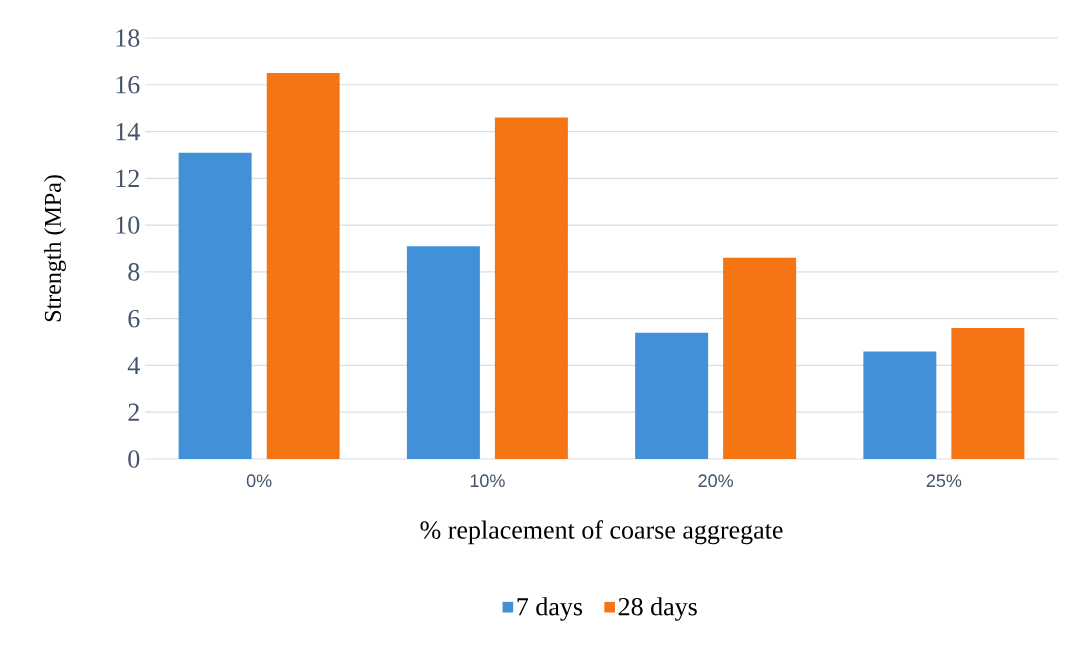 This screenshot has height=646, width=1078. What do you see at coordinates (133, 365) in the screenshot?
I see `y-tick-label: 4` at bounding box center [133, 365].